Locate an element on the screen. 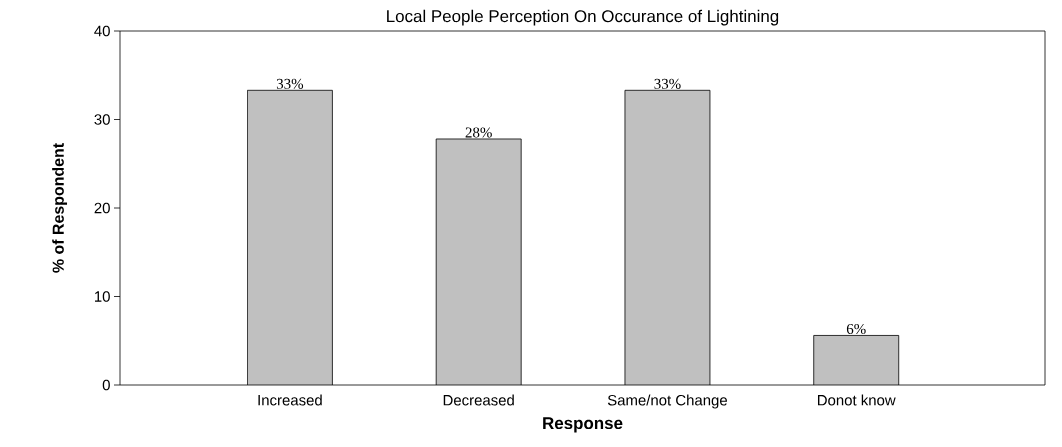  data-label: 28% is located at coordinates (478, 132).